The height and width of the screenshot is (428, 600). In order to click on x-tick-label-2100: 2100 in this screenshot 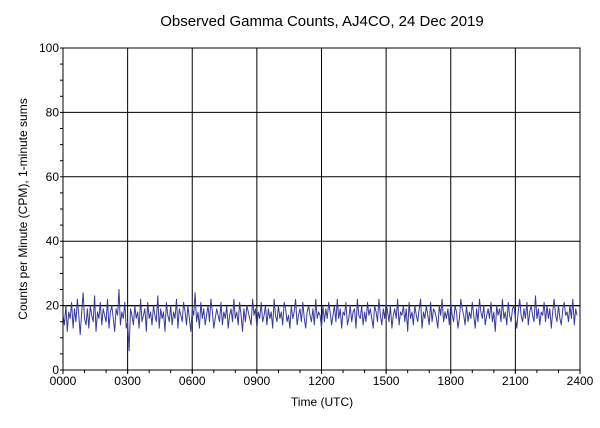, I will do `click(515, 381)`.